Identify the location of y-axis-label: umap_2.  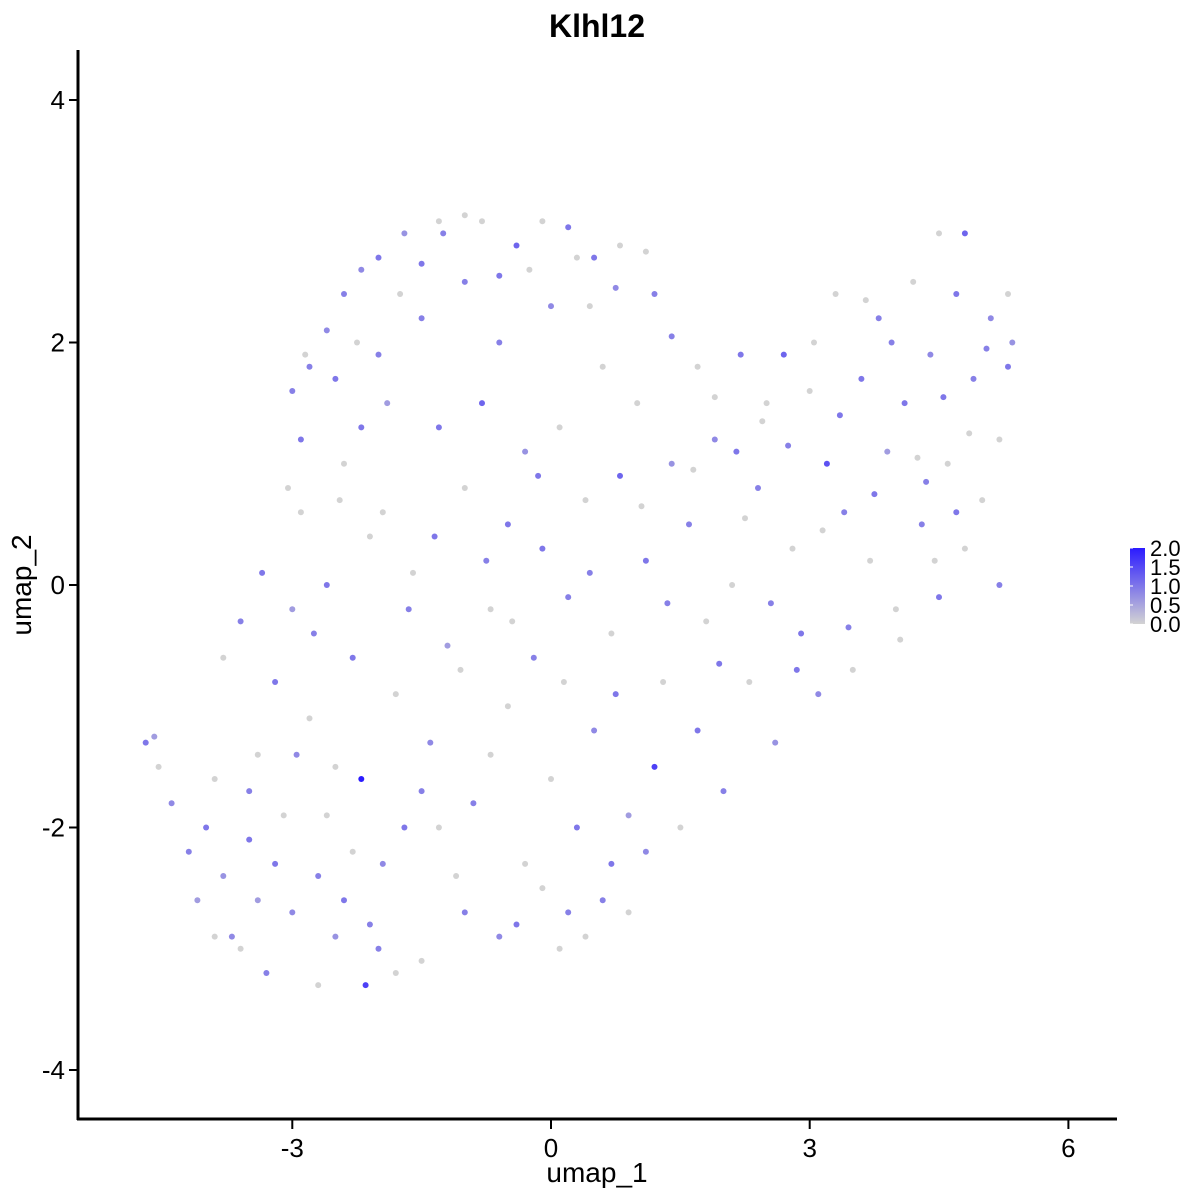
(21, 584).